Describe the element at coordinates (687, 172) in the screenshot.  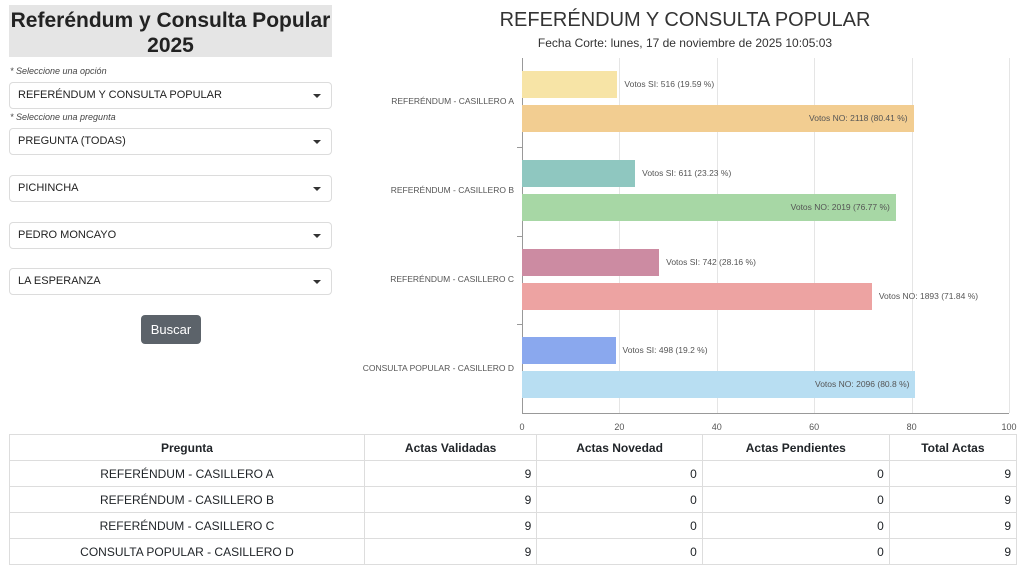
I see `bar-label: Votos SI: 611 (23.23 %)` at that location.